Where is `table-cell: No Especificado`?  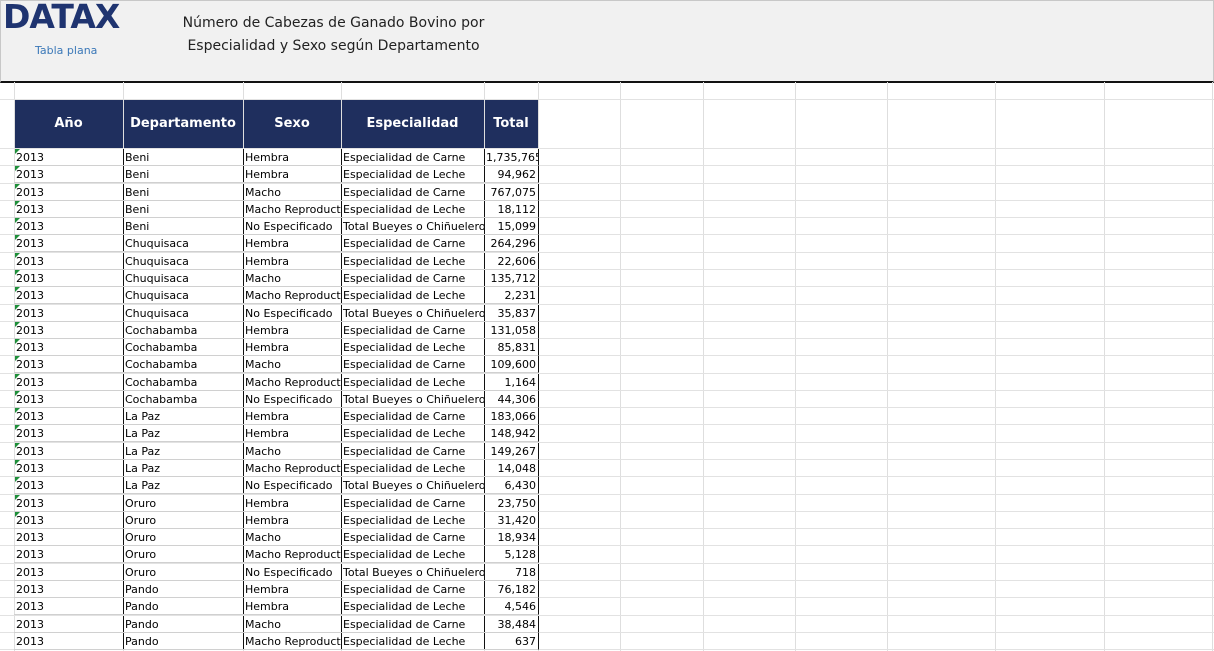 table-cell: No Especificado is located at coordinates (292, 572).